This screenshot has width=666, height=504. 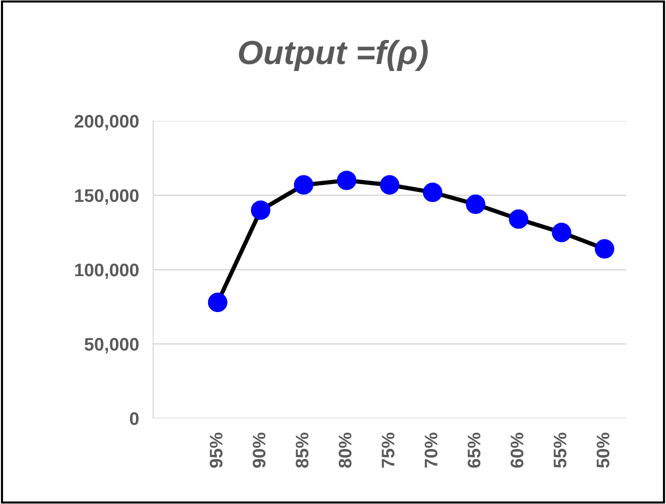 I want to click on x-tick-label: 80%, so click(x=345, y=450).